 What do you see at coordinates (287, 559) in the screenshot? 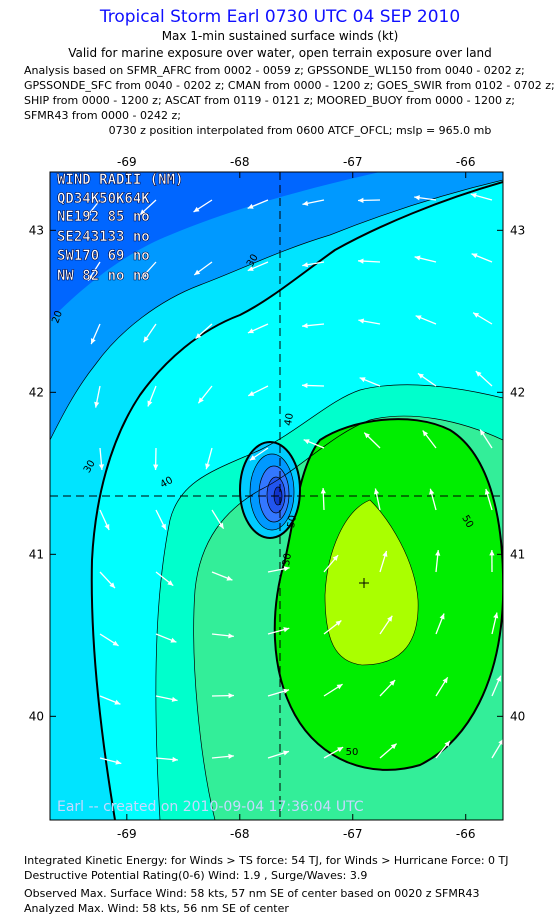
I see `contour-label: 30` at bounding box center [287, 559].